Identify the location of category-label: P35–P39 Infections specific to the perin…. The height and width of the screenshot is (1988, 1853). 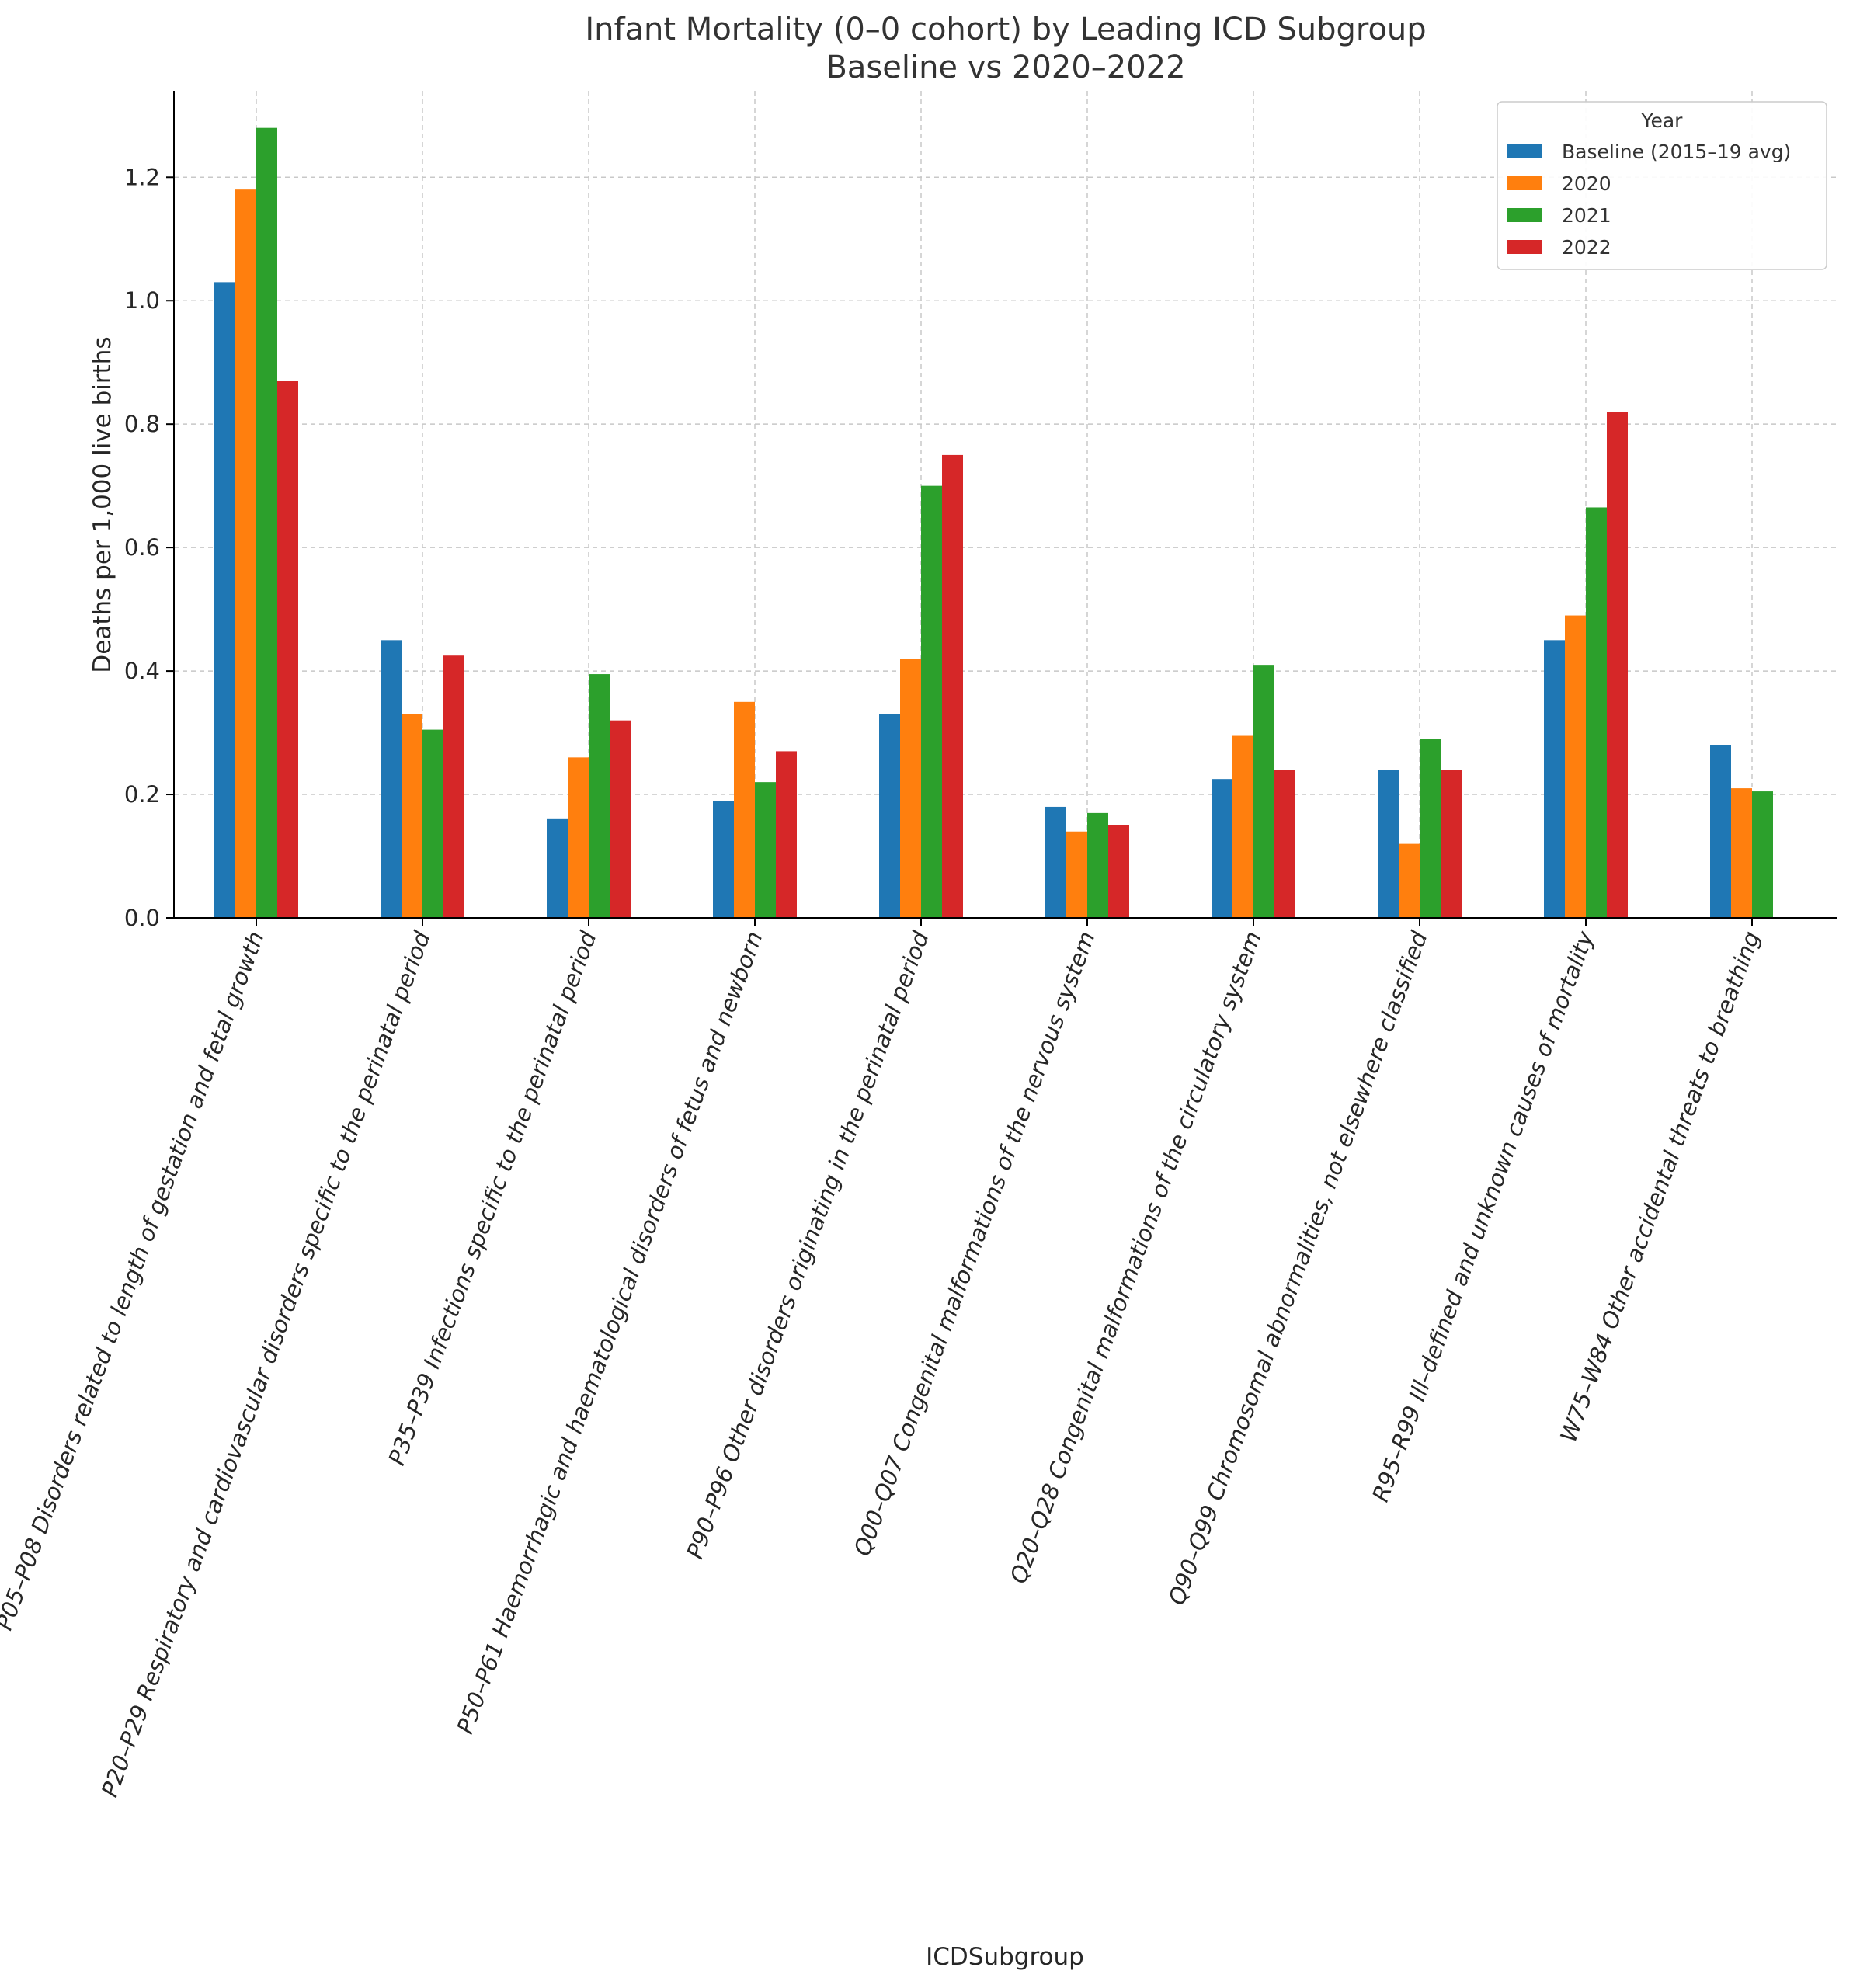
(492, 1197).